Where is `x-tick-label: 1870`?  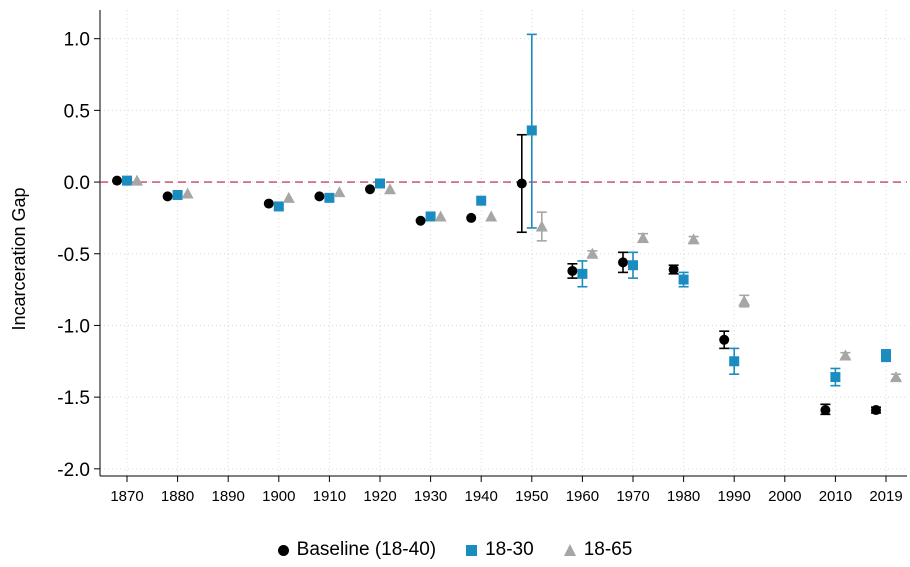
x-tick-label: 1870 is located at coordinates (126, 496).